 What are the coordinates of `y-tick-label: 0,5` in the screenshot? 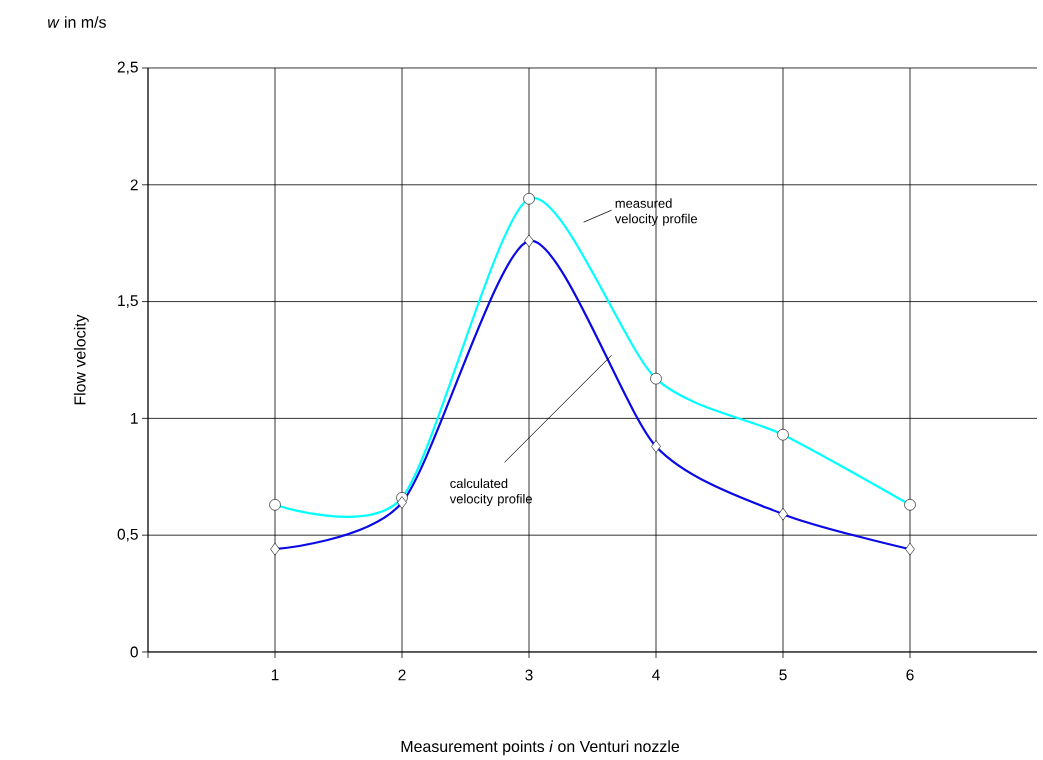 It's located at (127, 535).